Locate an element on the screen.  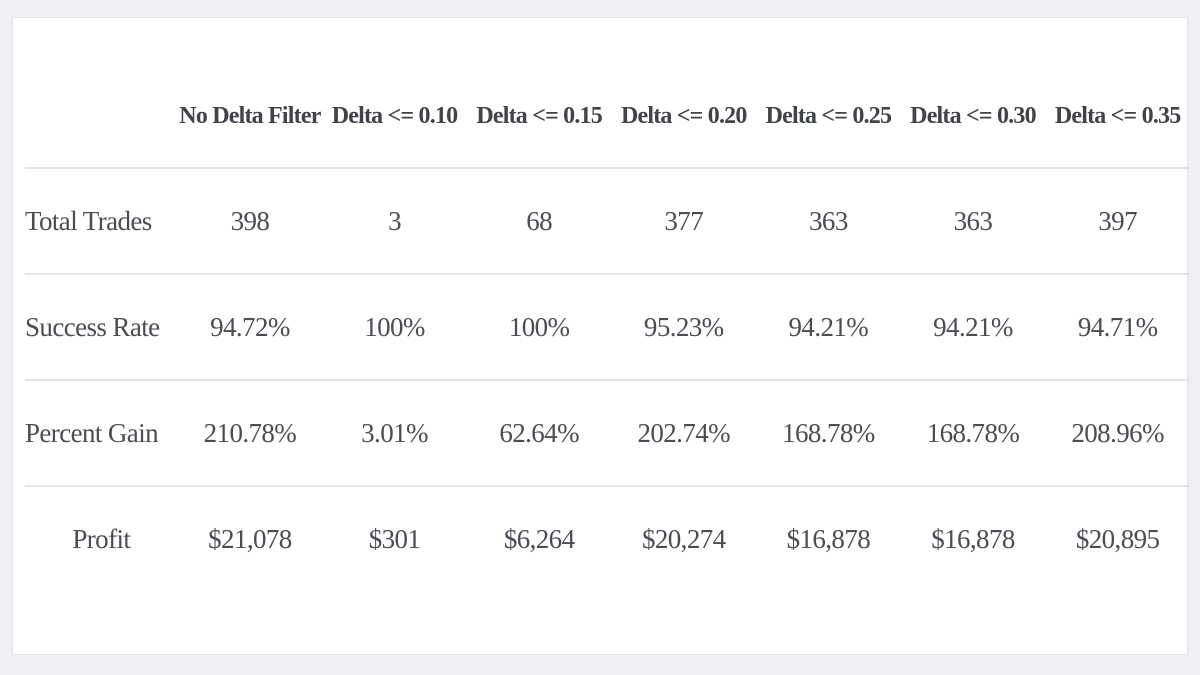
header-cell-delta-0-35: Delta <= 0.35 is located at coordinates (1117, 117).